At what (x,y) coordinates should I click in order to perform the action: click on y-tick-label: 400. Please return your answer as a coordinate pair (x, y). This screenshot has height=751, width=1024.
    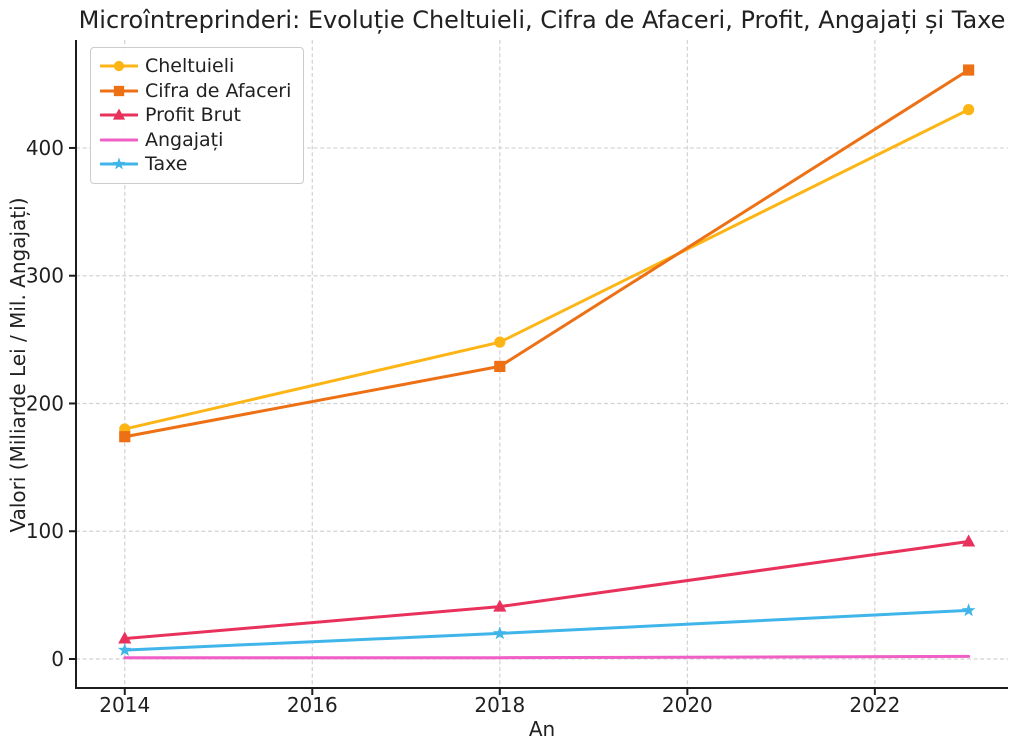
    Looking at the image, I should click on (45, 148).